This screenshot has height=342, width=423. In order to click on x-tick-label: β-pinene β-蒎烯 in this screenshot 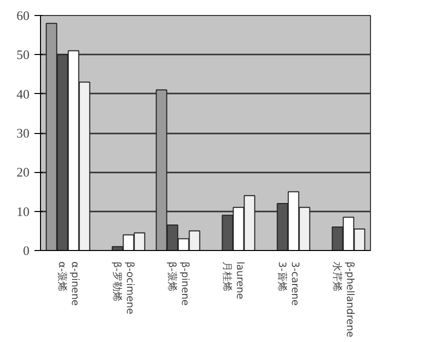, I will do `click(178, 284)`.